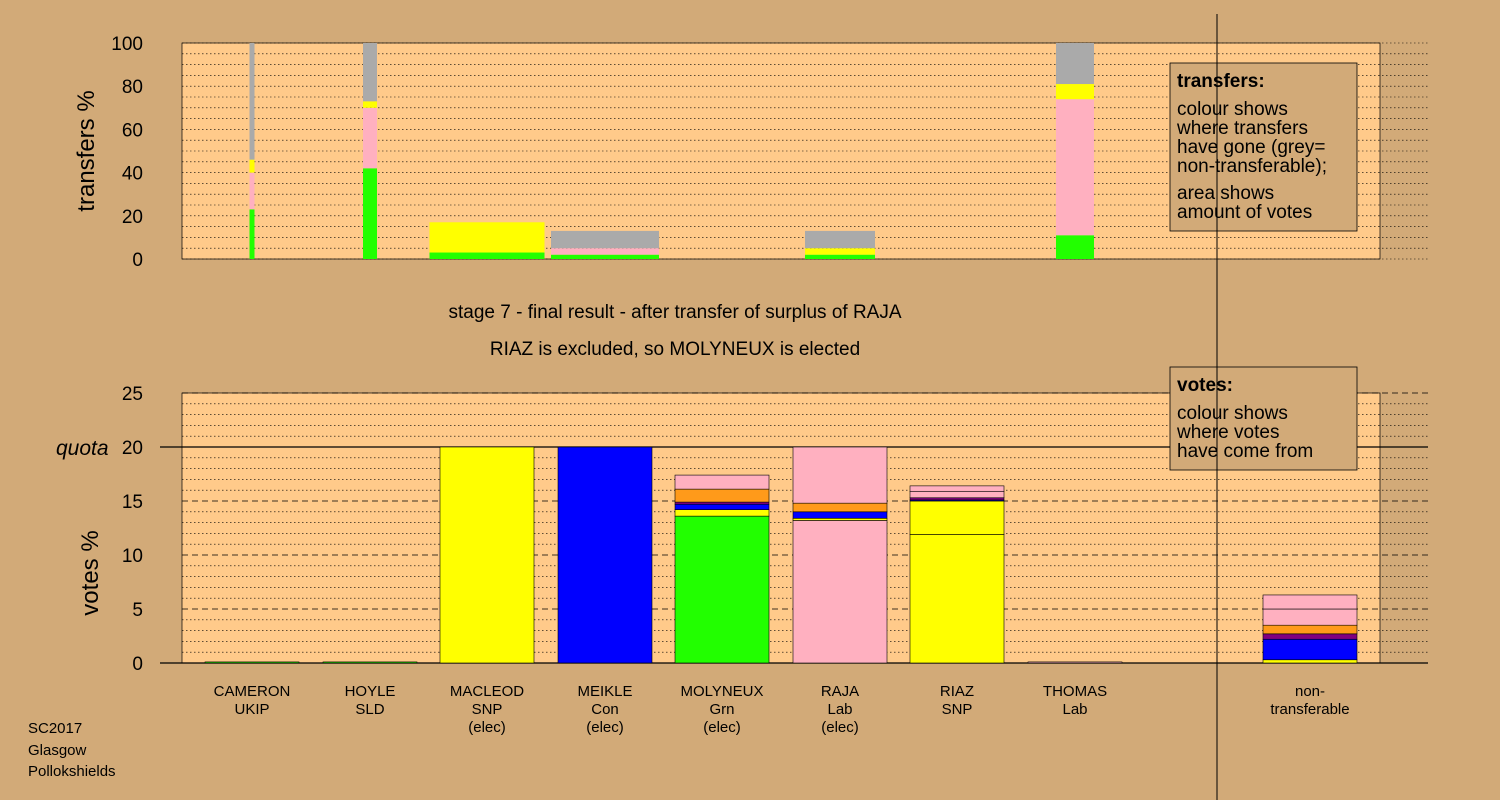 The image size is (1500, 800). I want to click on transfers-y-tick-label: 100, so click(127, 44).